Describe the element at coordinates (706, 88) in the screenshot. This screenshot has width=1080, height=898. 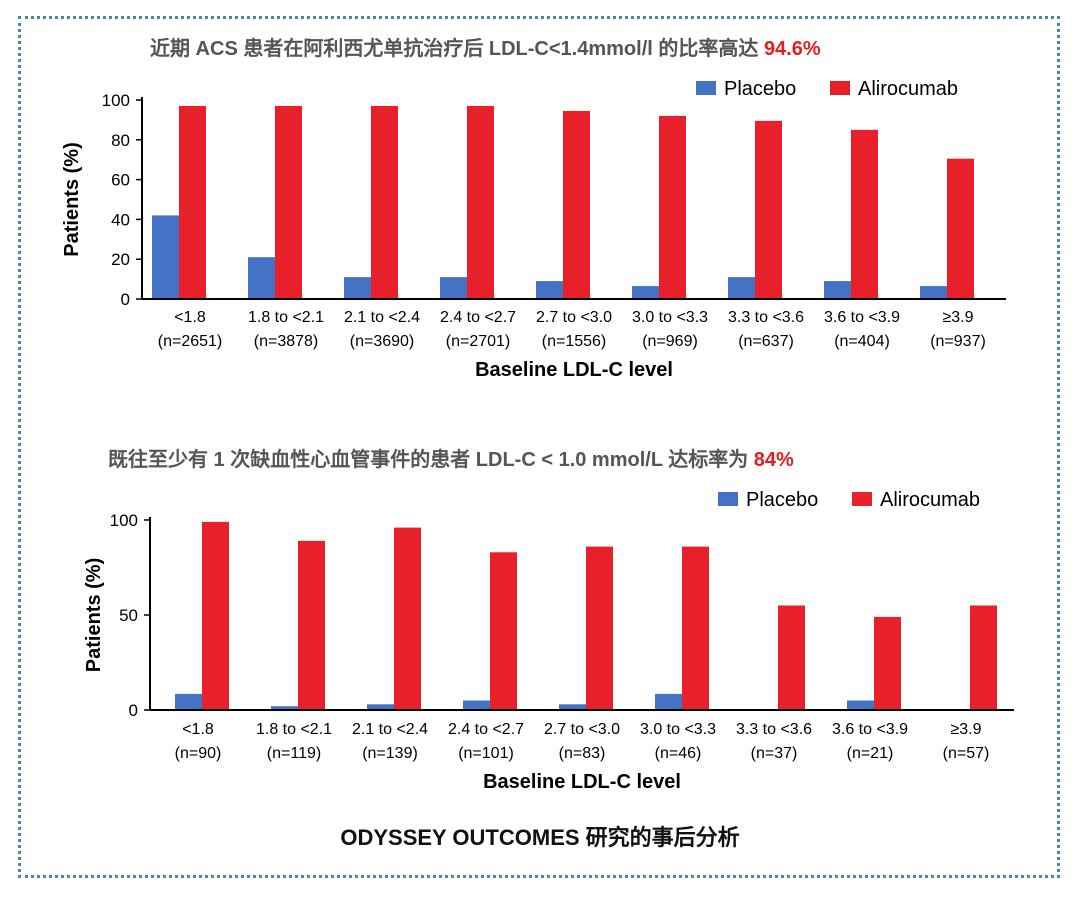
I see `chart1-legend-swatch-placebo` at that location.